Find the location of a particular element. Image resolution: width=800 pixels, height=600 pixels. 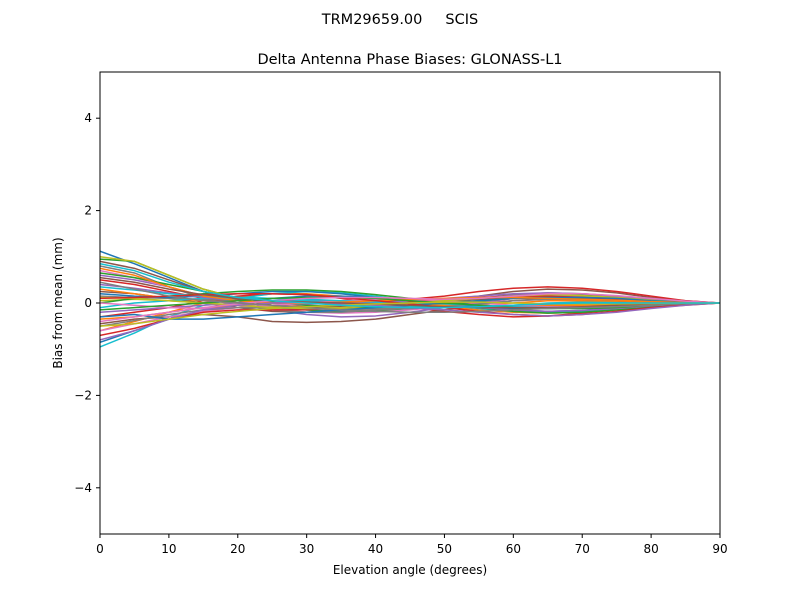

x-tick-label: 60 is located at coordinates (513, 549).